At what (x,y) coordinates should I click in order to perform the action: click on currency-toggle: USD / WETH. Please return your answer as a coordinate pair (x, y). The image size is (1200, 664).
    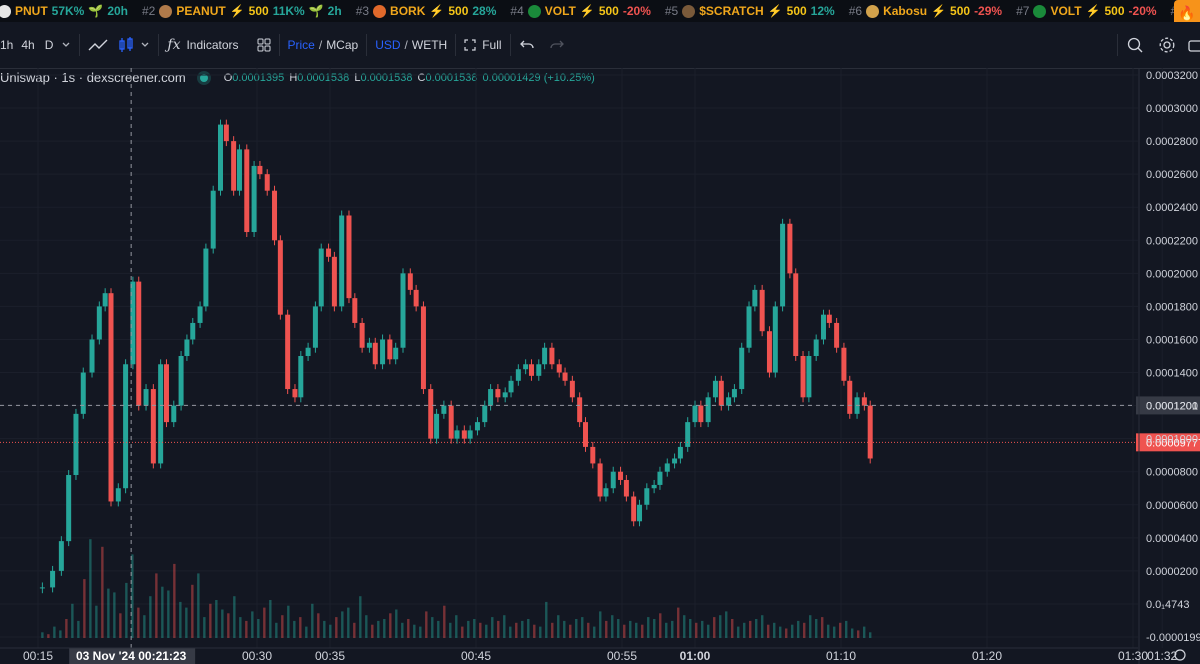
    Looking at the image, I should click on (411, 45).